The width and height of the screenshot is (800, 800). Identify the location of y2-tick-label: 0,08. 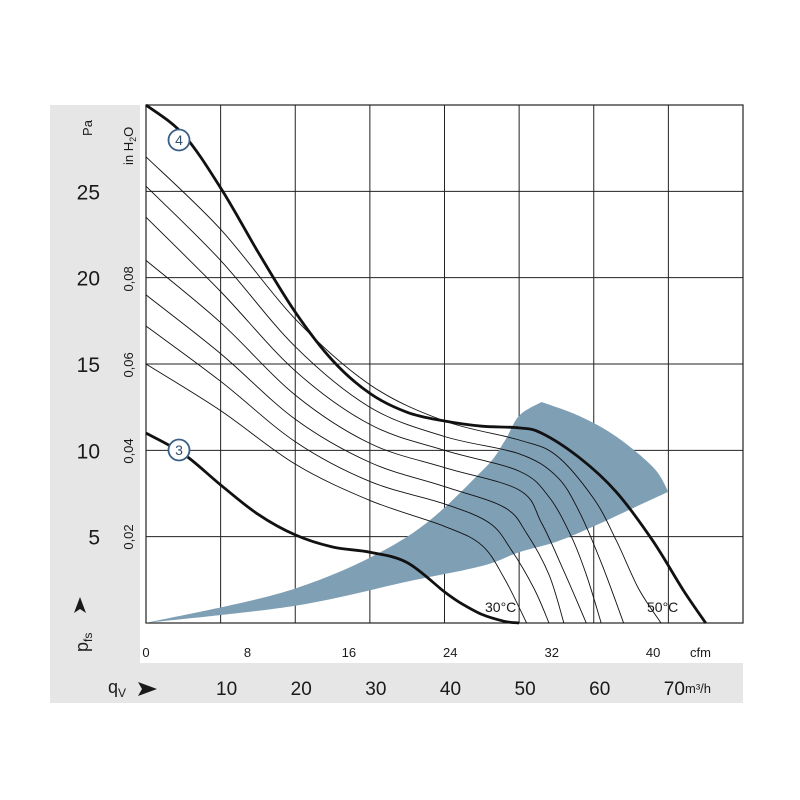
(128, 278).